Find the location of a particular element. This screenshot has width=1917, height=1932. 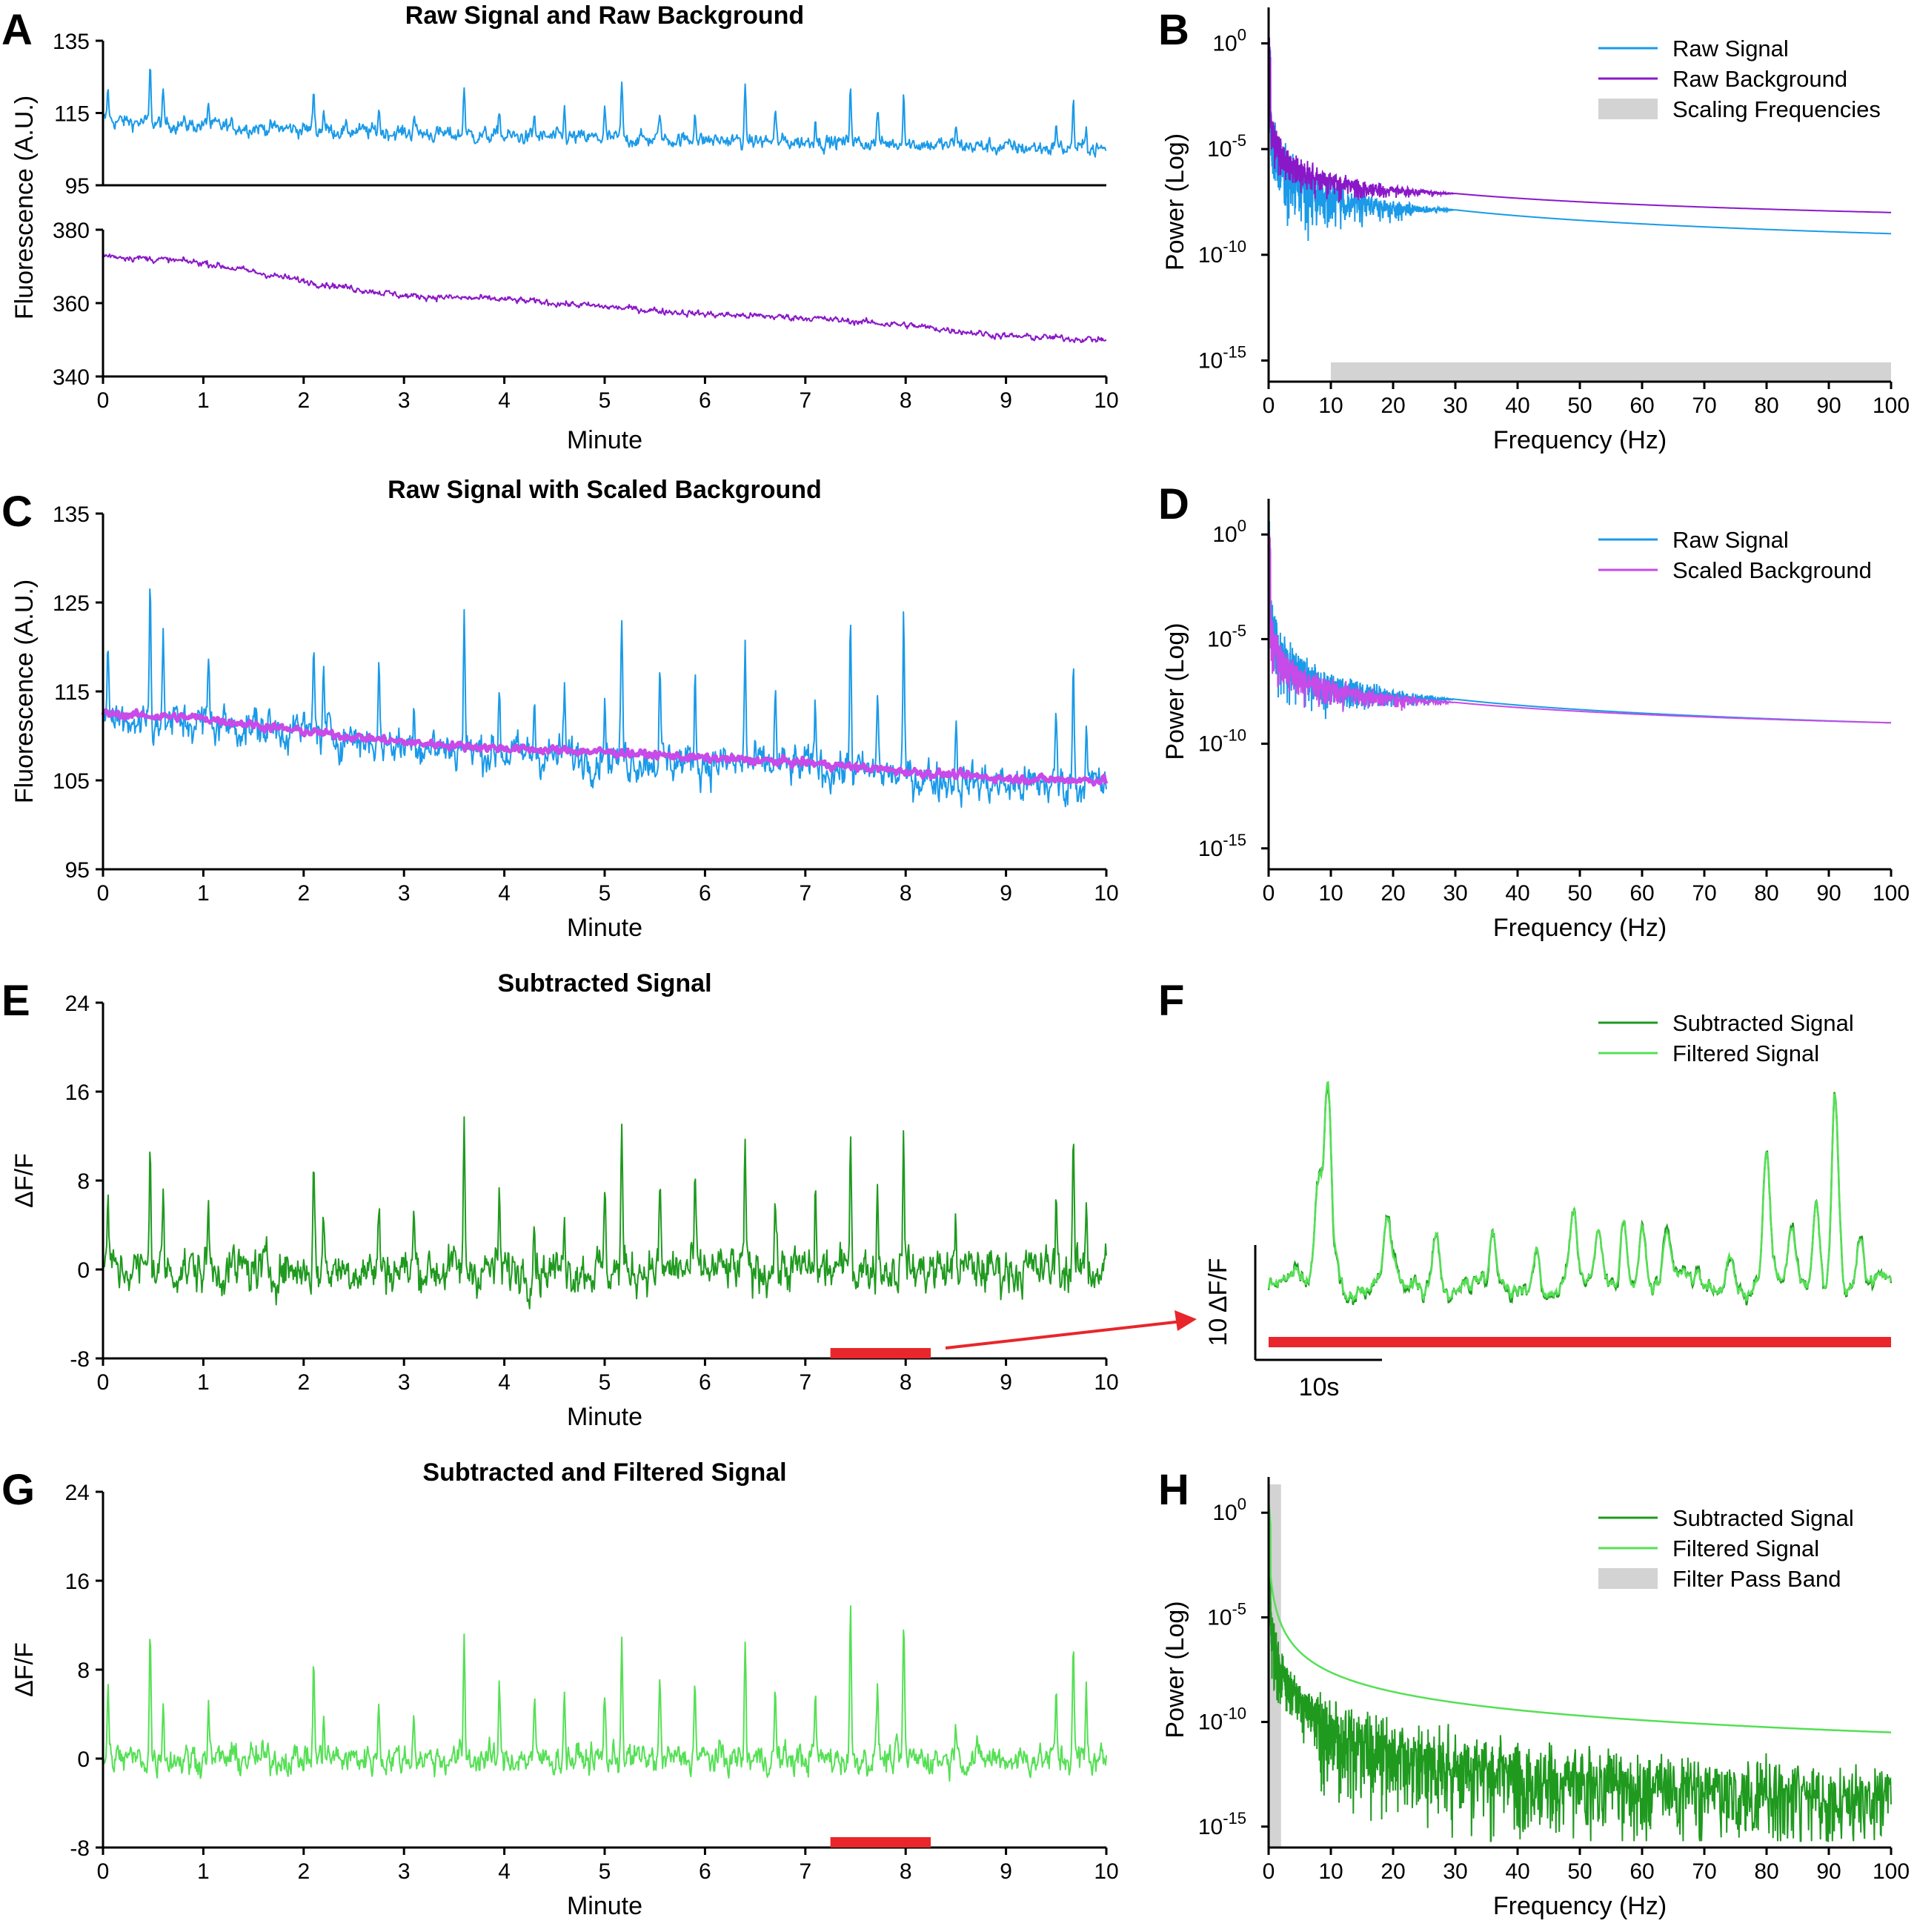

panel-b-panel-letter: B is located at coordinates (1173, 30).